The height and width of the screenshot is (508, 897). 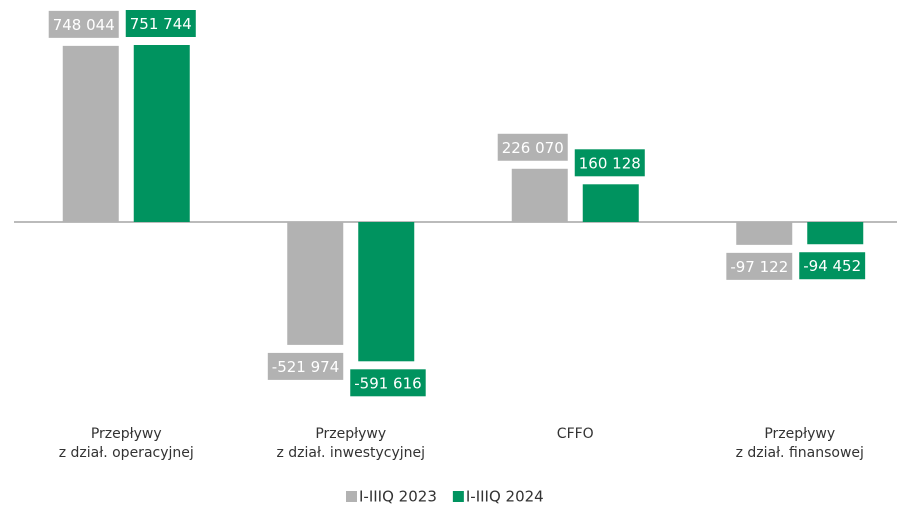 I want to click on value-label: -97 122, so click(x=759, y=267).